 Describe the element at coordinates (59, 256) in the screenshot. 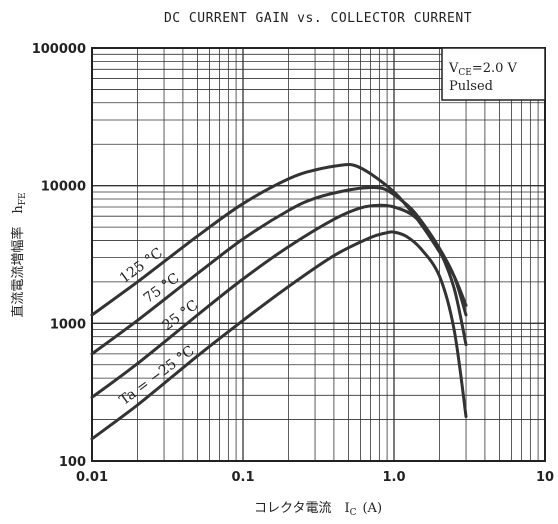

I see `y-tick-labels: 100 1000 10000 100000` at that location.